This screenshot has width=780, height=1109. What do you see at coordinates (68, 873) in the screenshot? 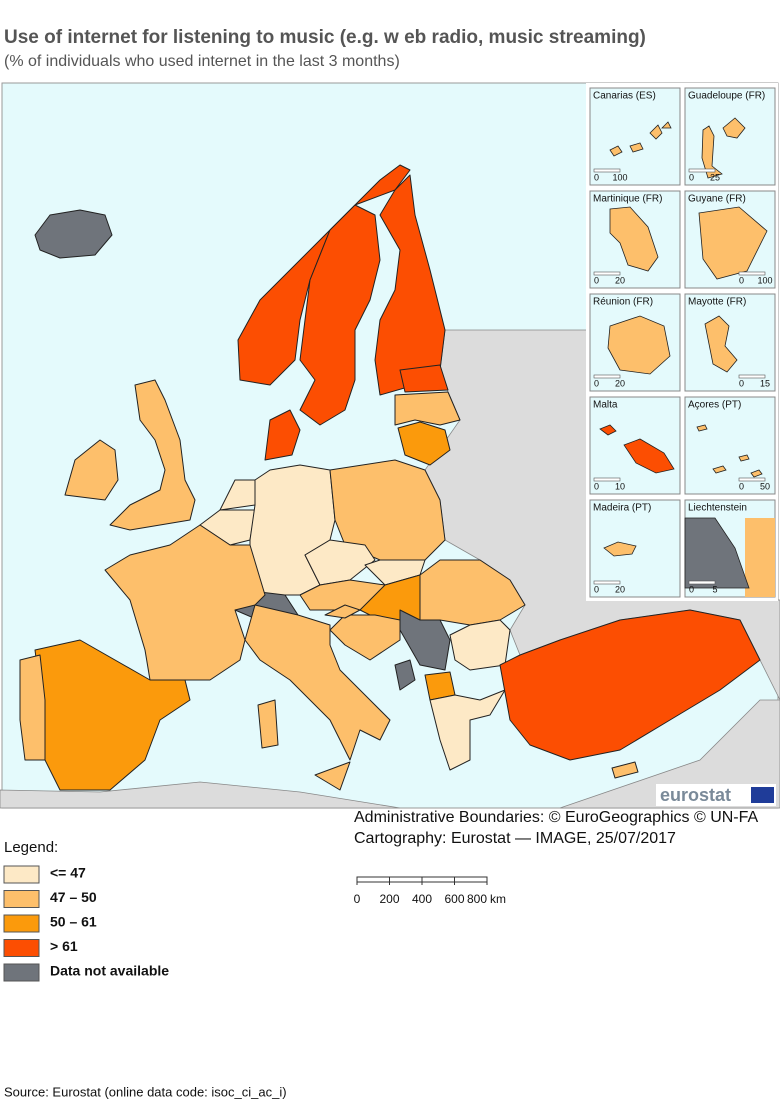
I see `legend-label: <= 47` at bounding box center [68, 873].